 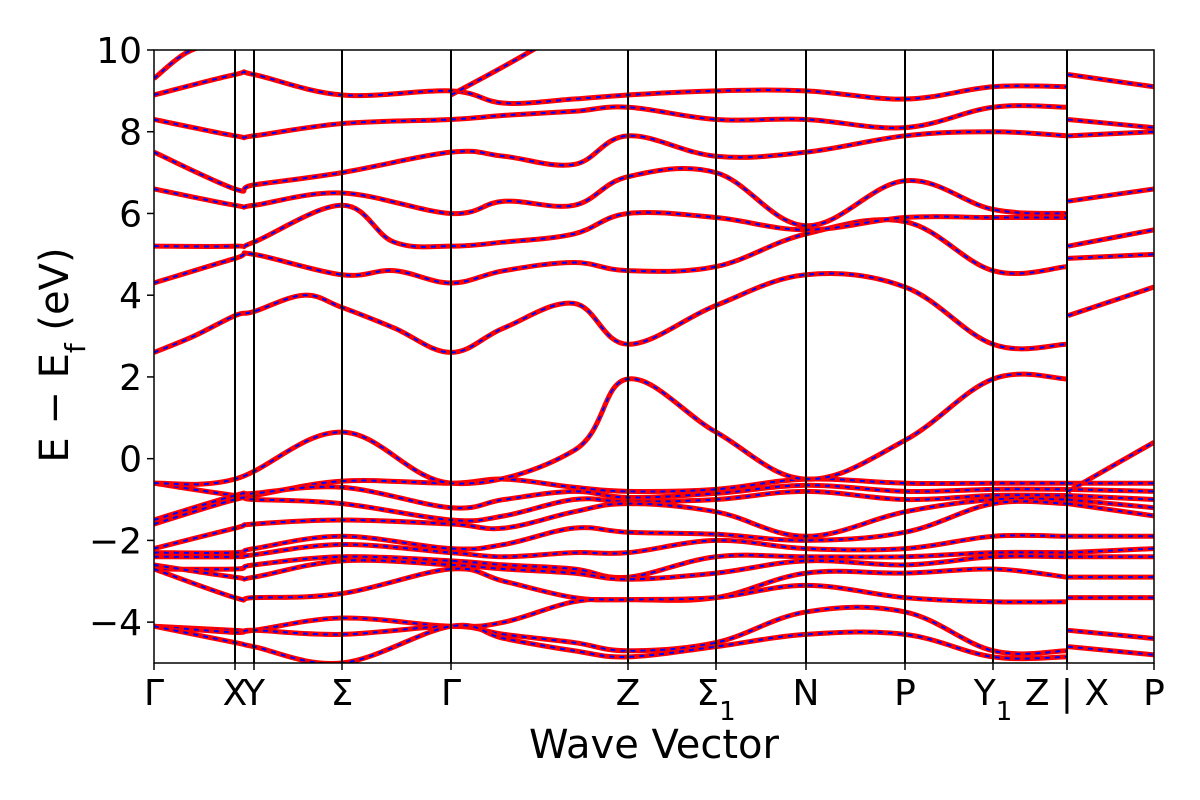 I want to click on y-tick-label: 2, so click(x=130, y=378).